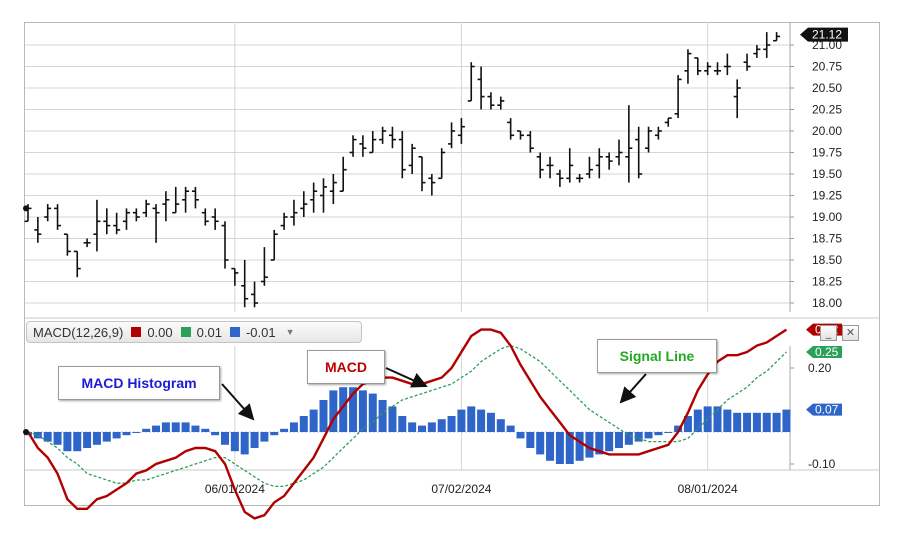 This screenshot has width=900, height=535. What do you see at coordinates (260, 332) in the screenshot?
I see `histogram-value: -0.01` at bounding box center [260, 332].